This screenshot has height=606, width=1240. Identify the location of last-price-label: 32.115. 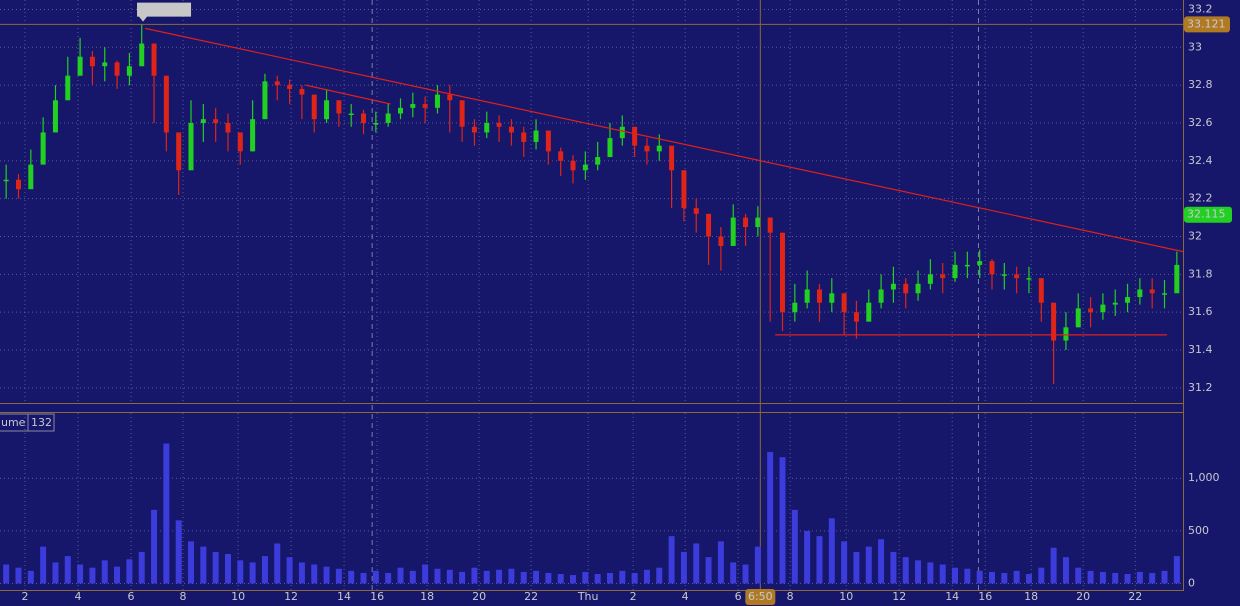
(1206, 214).